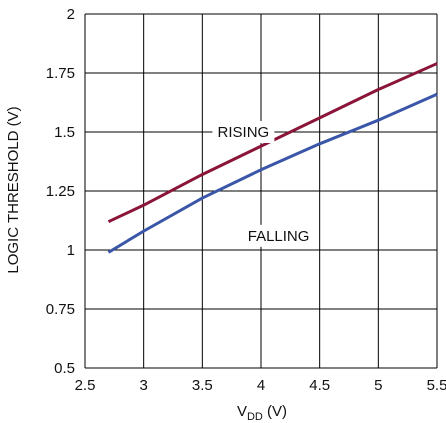  Describe the element at coordinates (60, 73) in the screenshot. I see `y-tick-label: 1.75` at that location.